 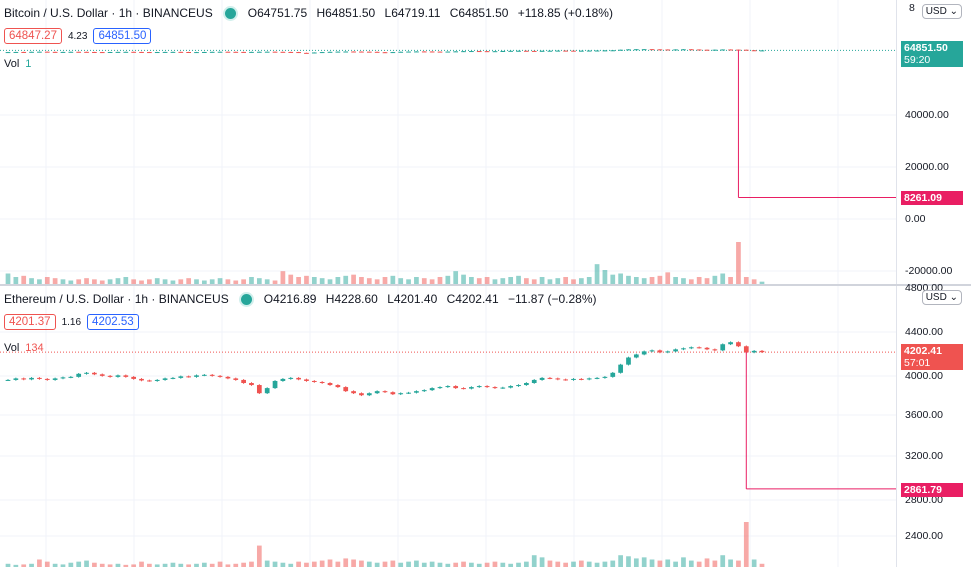 What do you see at coordinates (932, 198) in the screenshot?
I see `btc-wick-low-tag: 8261.09` at bounding box center [932, 198].